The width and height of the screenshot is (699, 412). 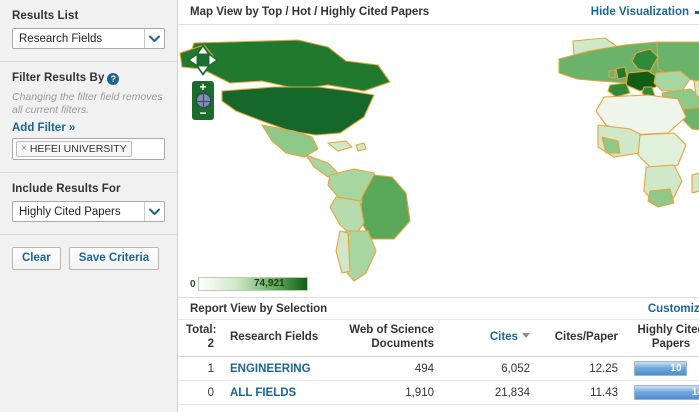 What do you see at coordinates (526, 335) in the screenshot?
I see `sort-descending-icon` at bounding box center [526, 335].